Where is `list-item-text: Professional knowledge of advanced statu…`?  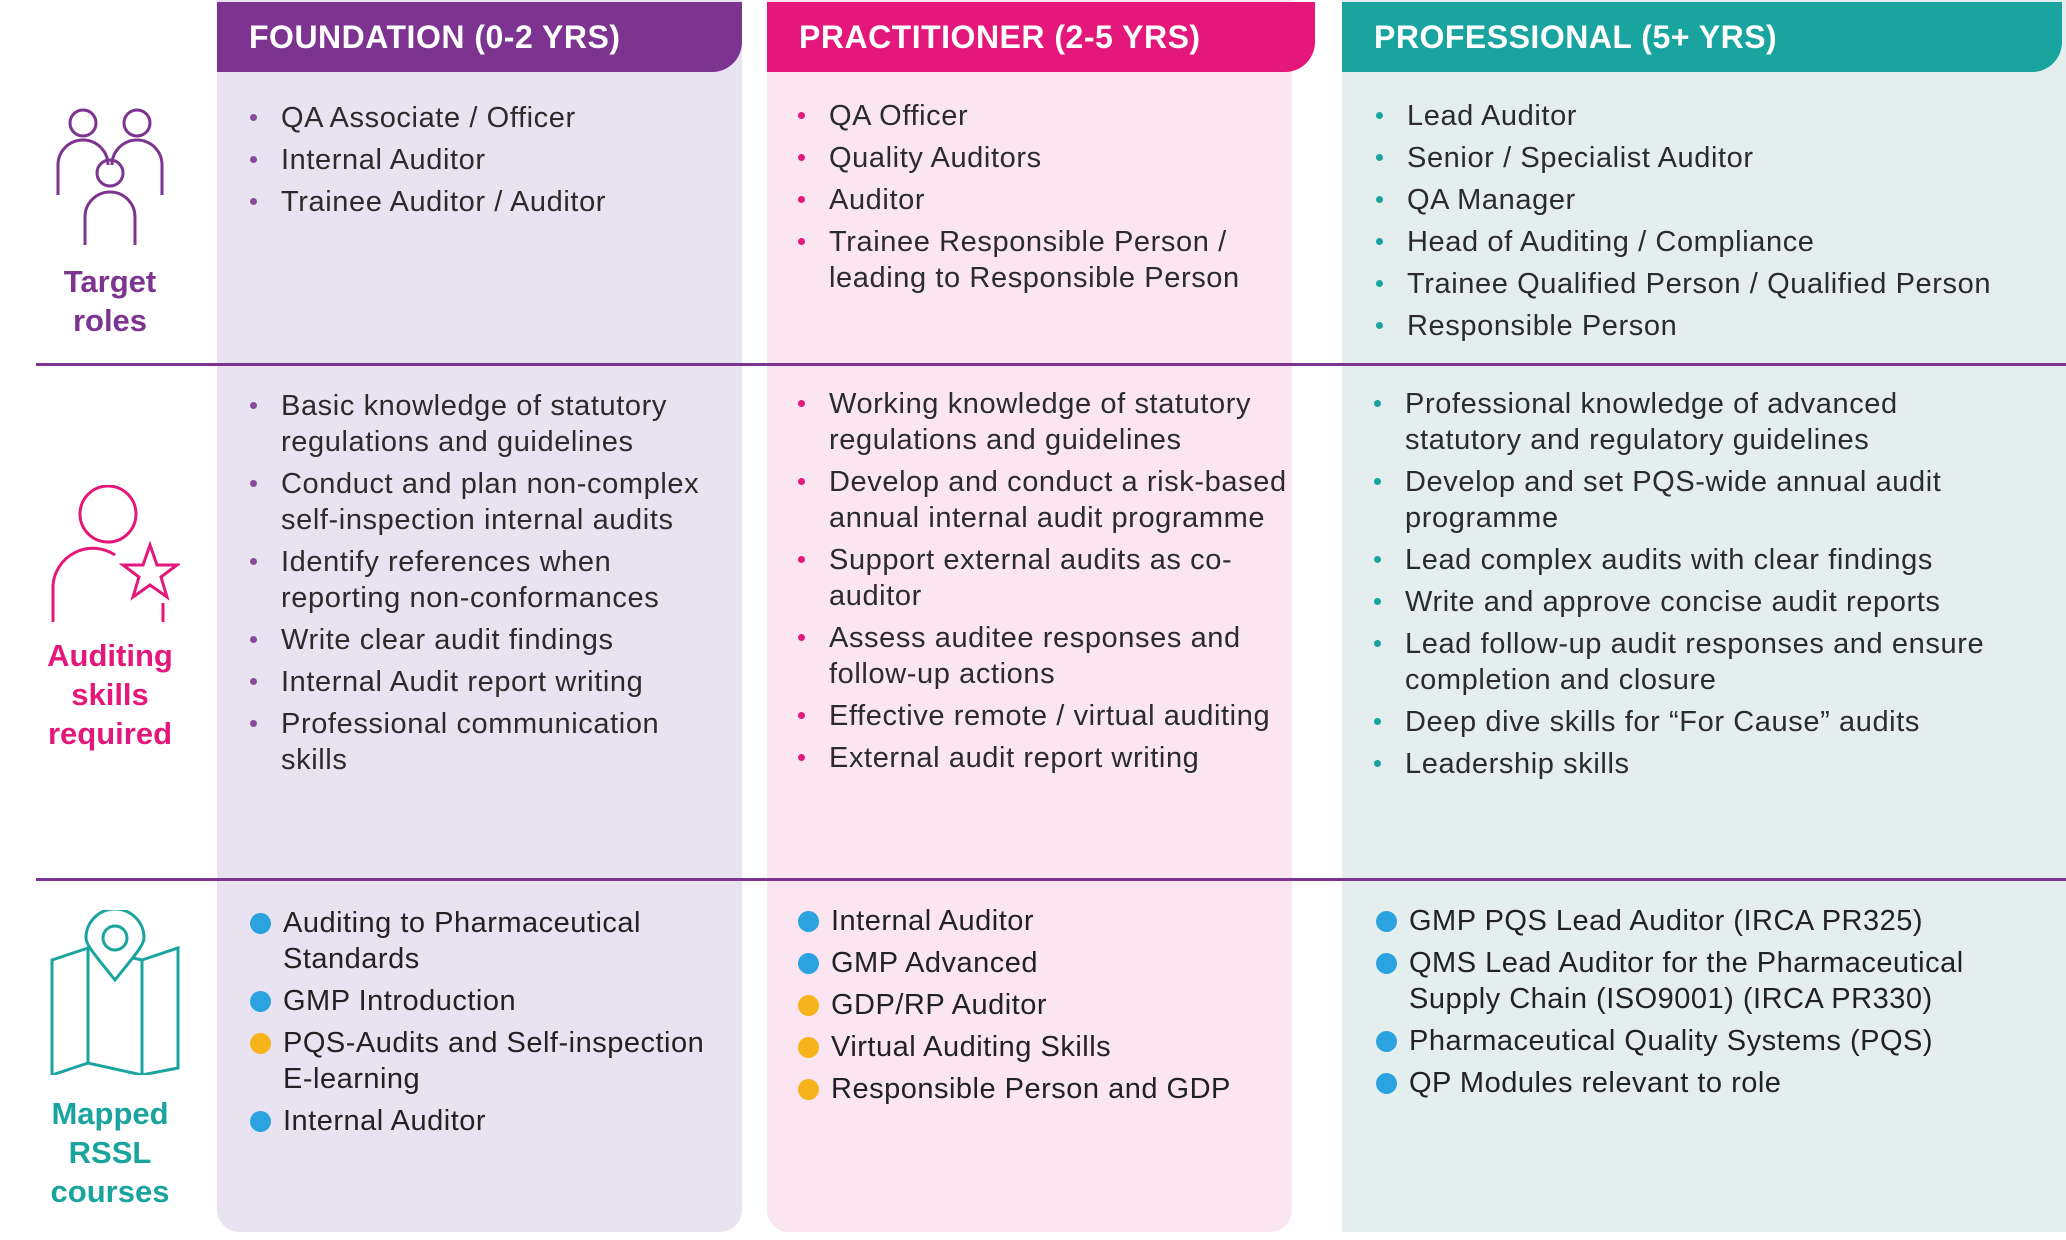
list-item-text: Professional knowledge of advanced statu… is located at coordinates (1651, 422).